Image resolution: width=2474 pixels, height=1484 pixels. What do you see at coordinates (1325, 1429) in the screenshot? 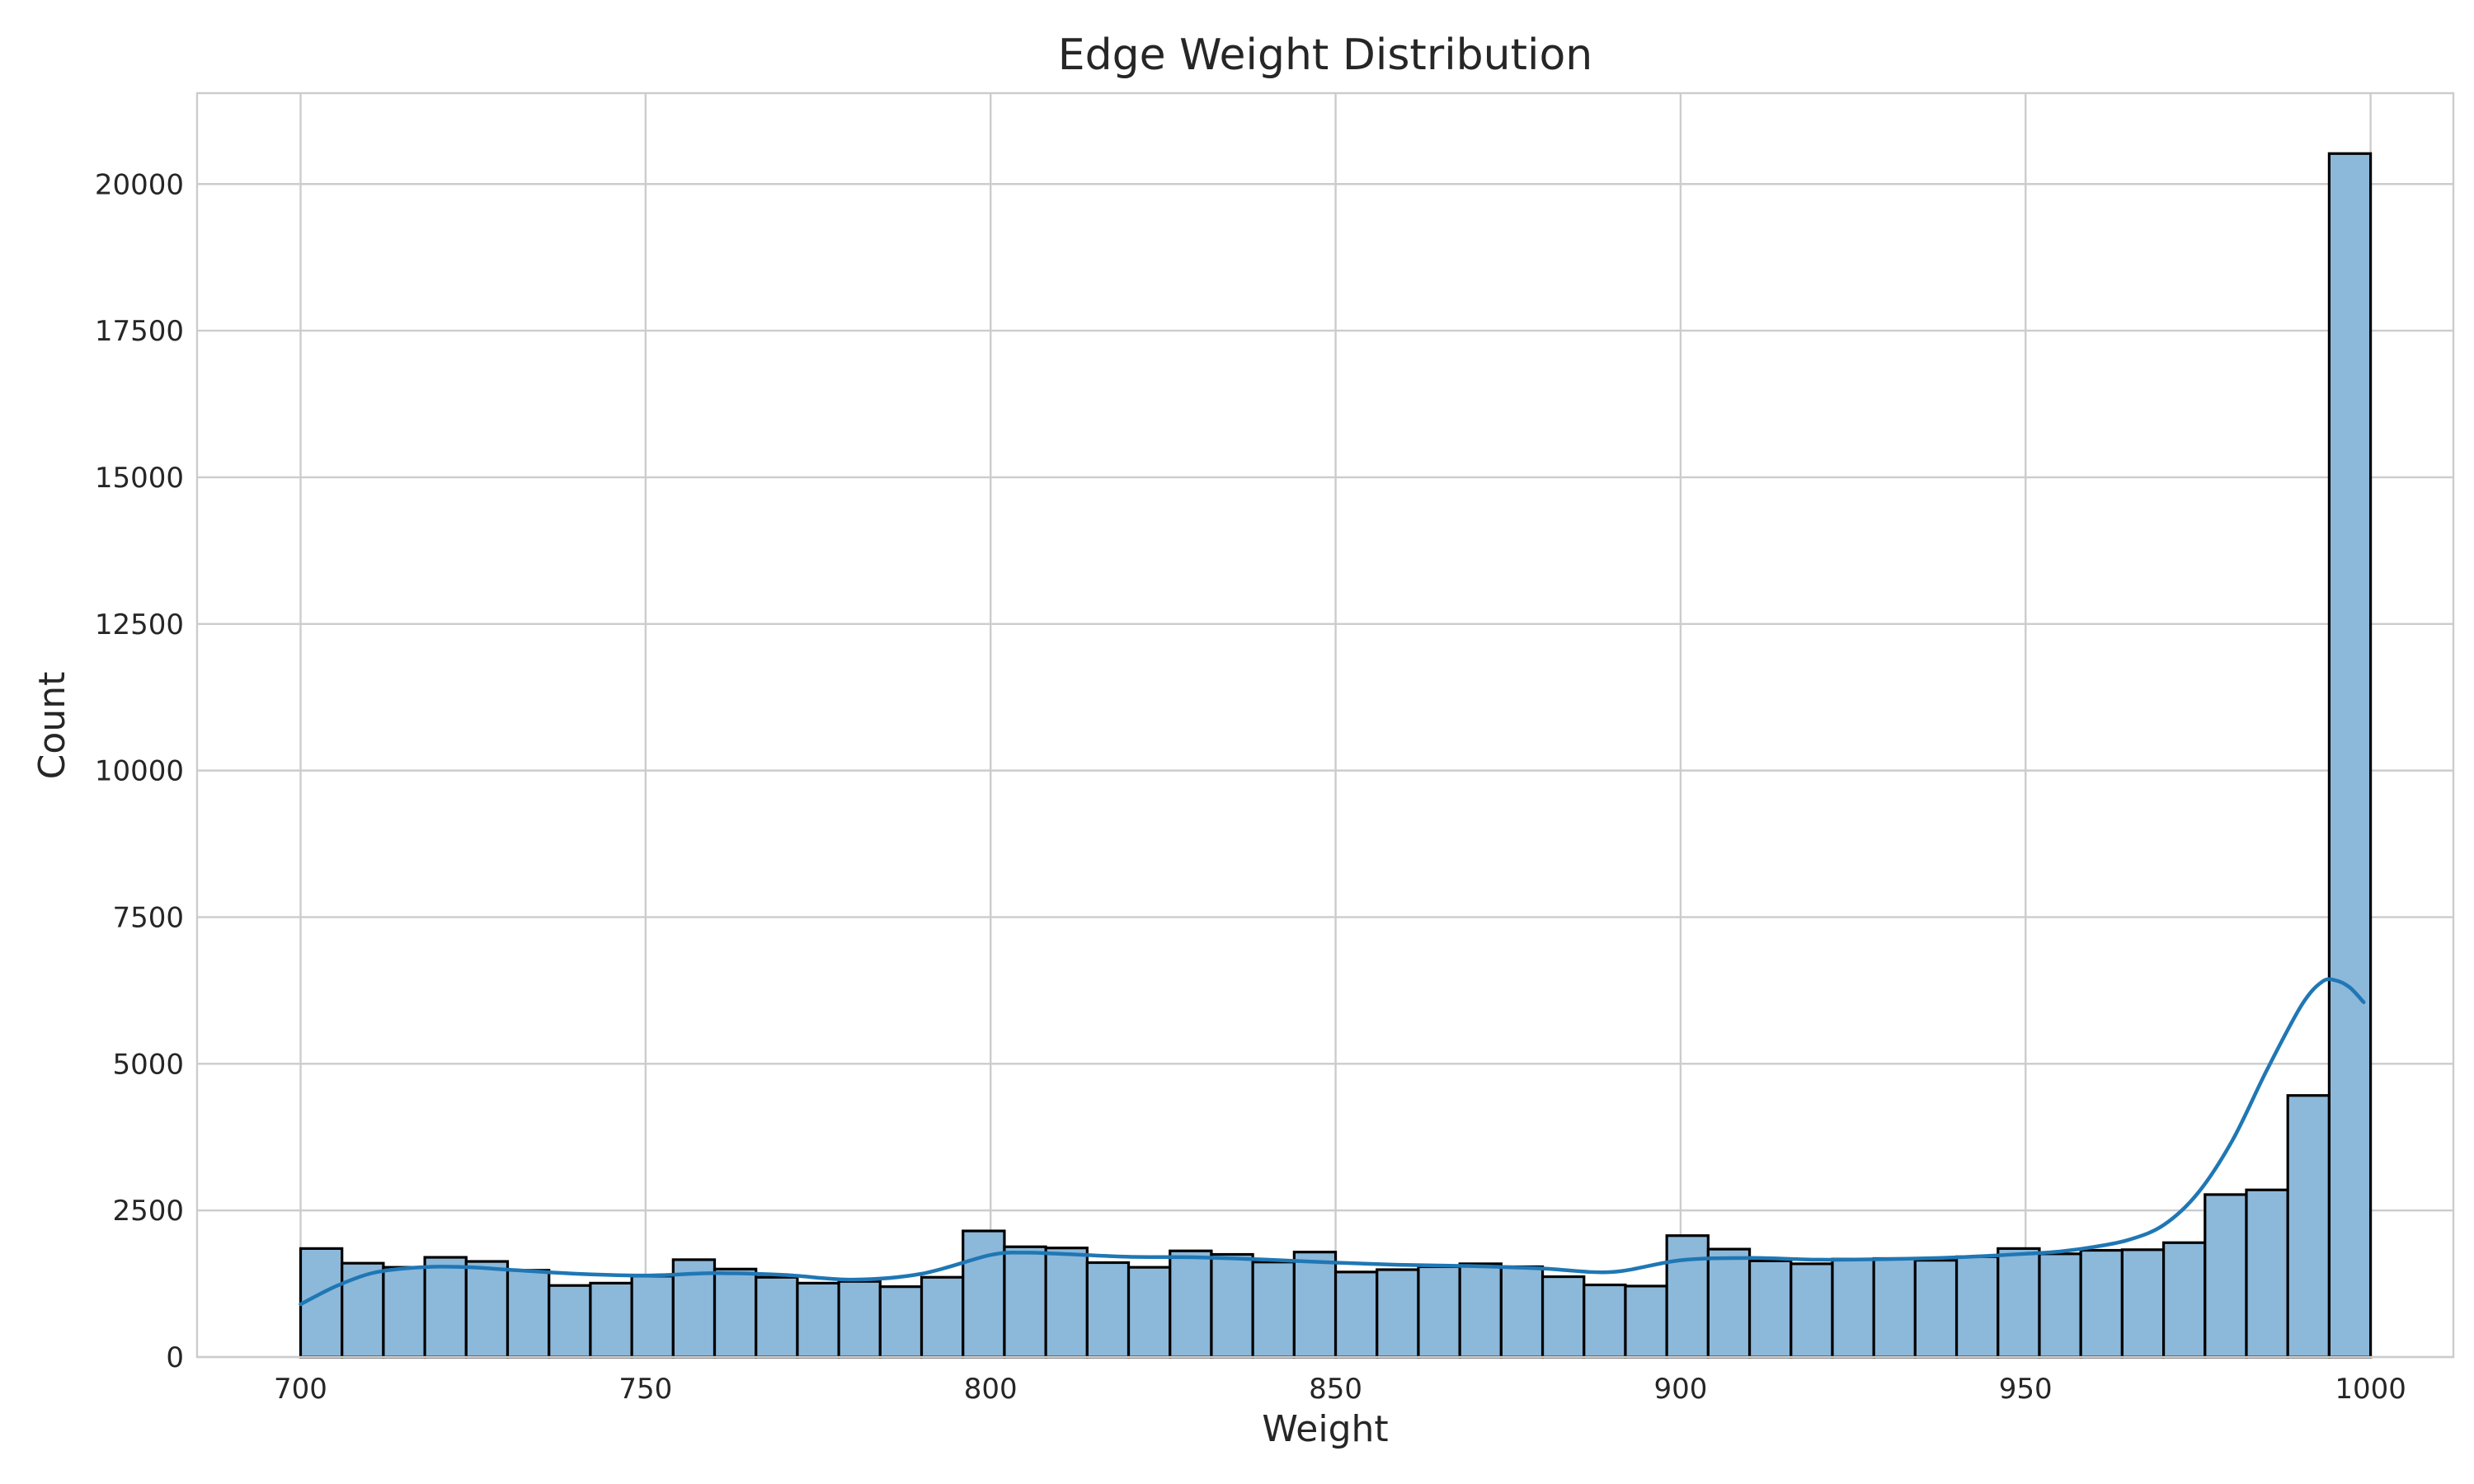
I see `x-axis-label: Weight` at bounding box center [1325, 1429].